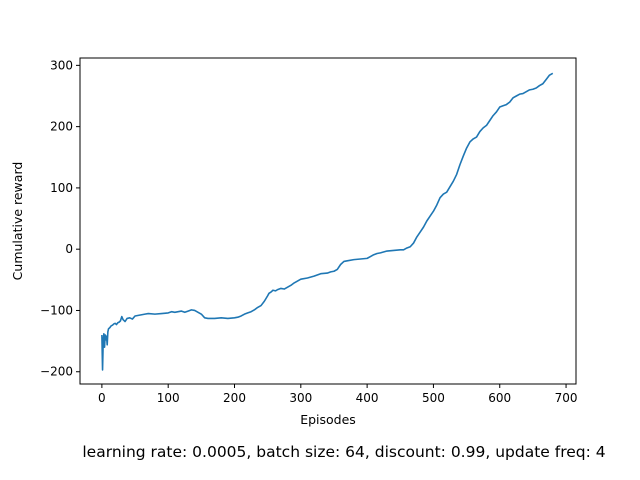 Image resolution: width=640 pixels, height=480 pixels. What do you see at coordinates (61, 65) in the screenshot?
I see `y-tick-label: 300` at bounding box center [61, 65].